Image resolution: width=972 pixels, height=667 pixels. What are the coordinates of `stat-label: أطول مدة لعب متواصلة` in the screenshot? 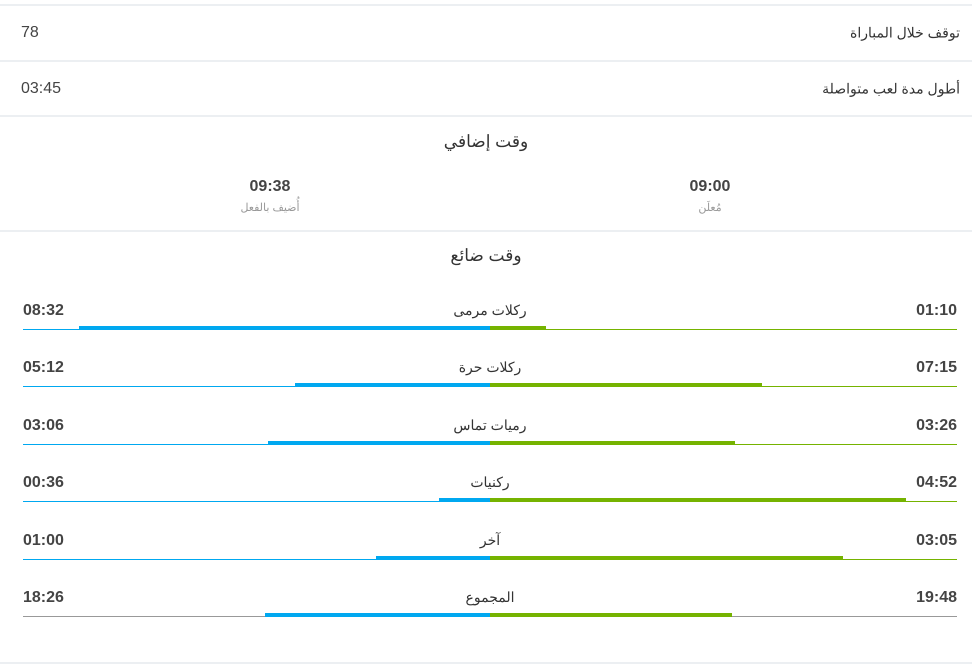 It's located at (891, 88).